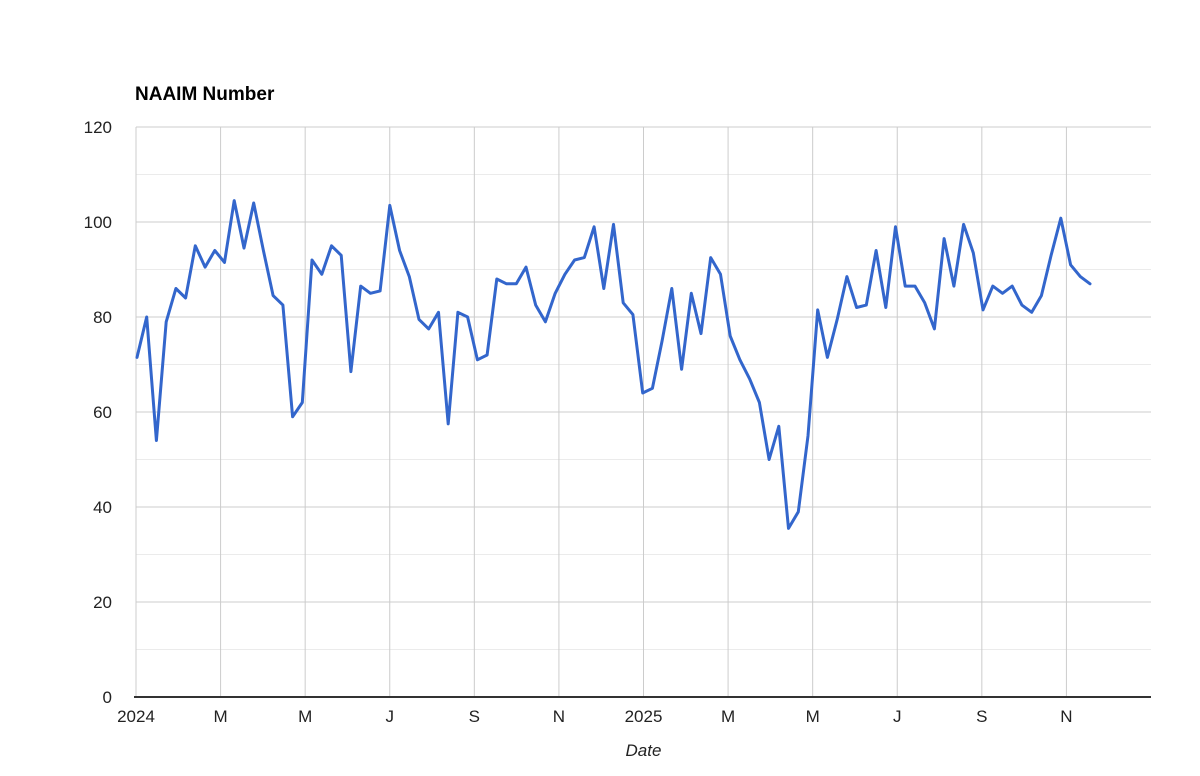  Describe the element at coordinates (102, 602) in the screenshot. I see `y-tick-label: 20` at that location.